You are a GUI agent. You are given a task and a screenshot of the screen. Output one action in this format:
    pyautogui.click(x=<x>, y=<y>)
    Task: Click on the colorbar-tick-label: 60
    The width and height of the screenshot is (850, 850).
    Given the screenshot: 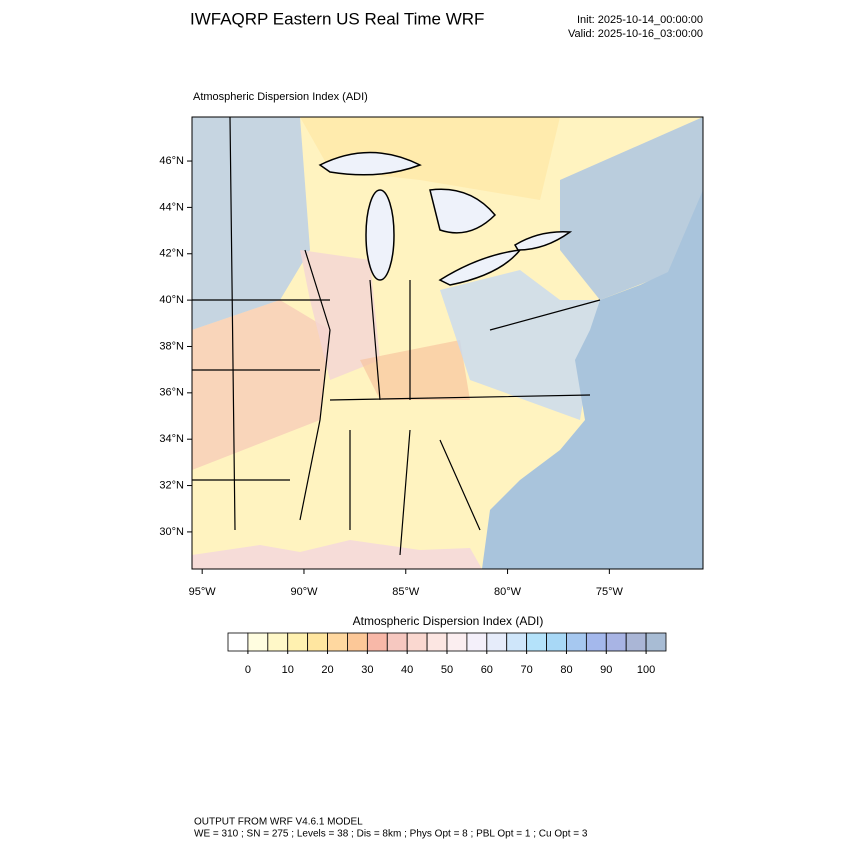 What is the action you would take?
    pyautogui.click(x=487, y=670)
    